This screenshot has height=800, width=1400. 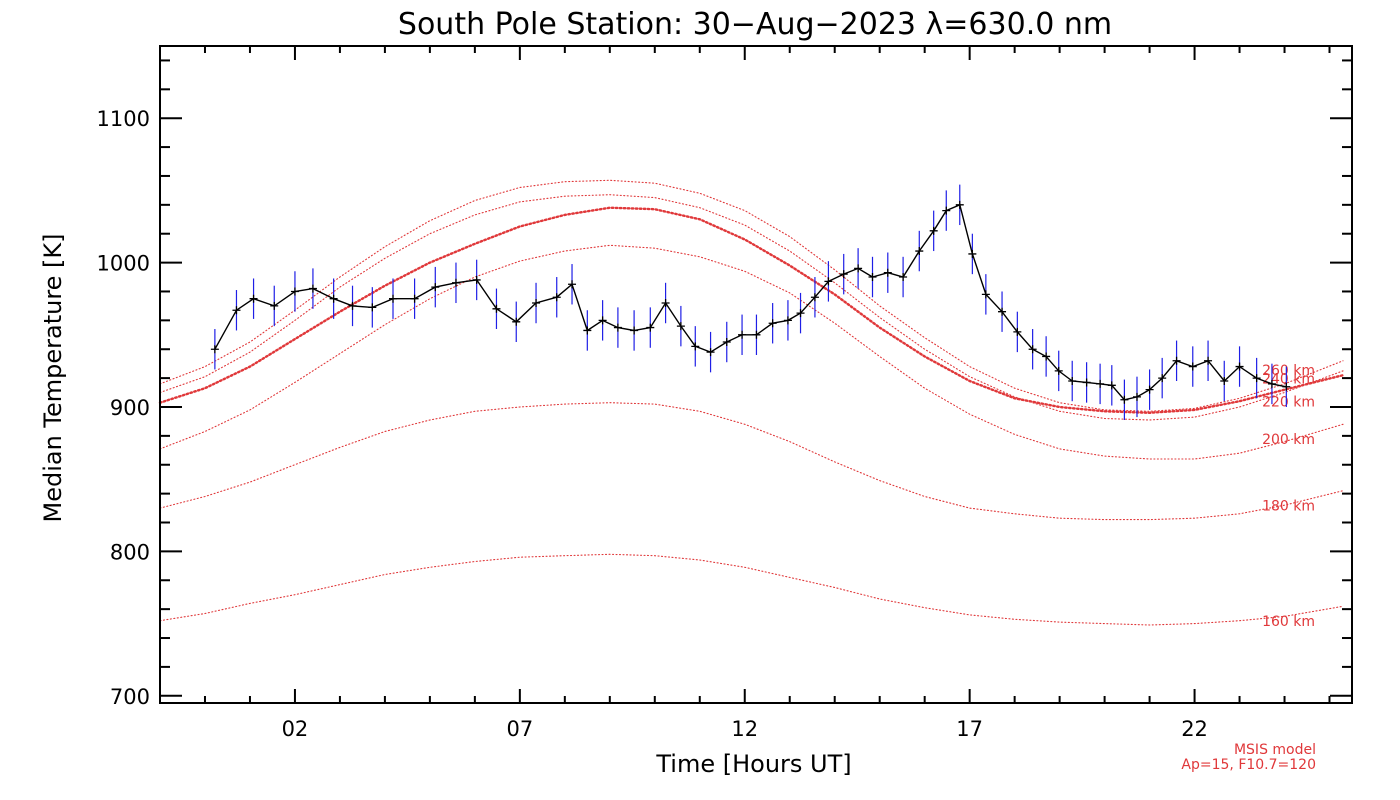 I want to click on y-tick-label-1: 800, so click(x=130, y=552).